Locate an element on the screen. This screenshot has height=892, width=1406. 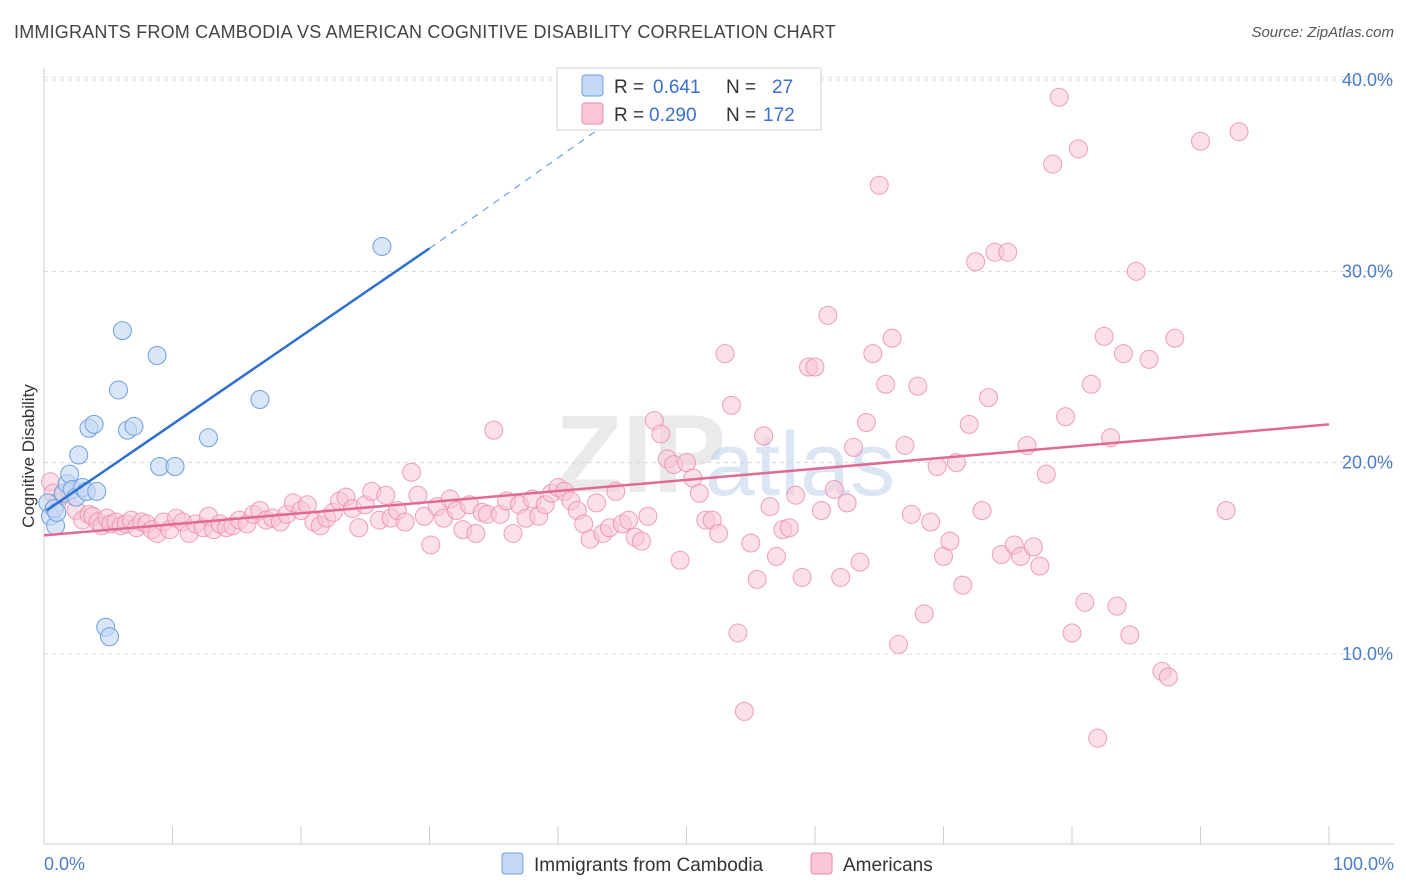
legend-r-label-cambodia: R = is located at coordinates (629, 87).